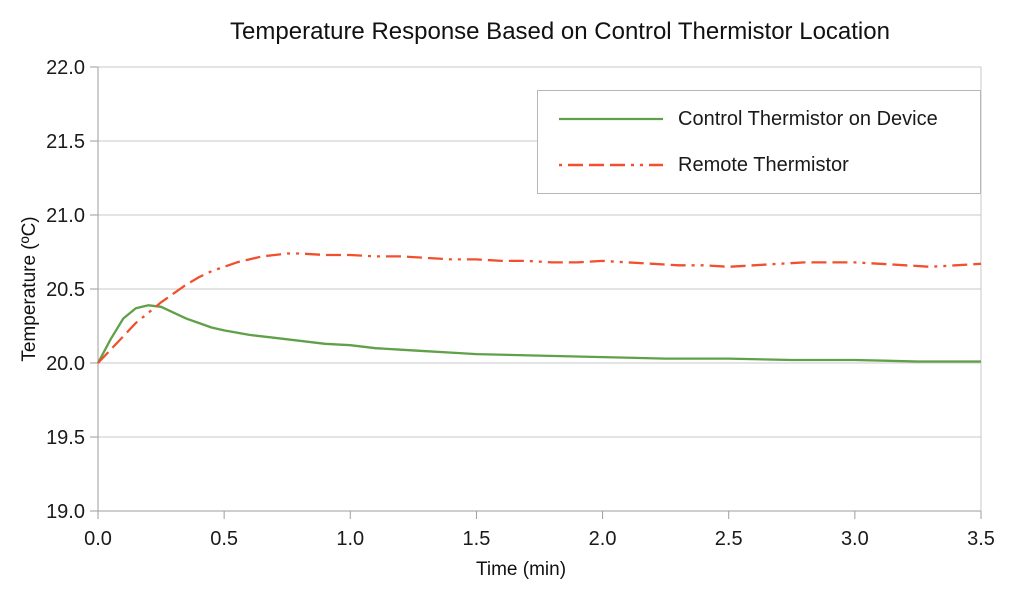 The image size is (1024, 595). I want to click on y-tick-label-21.5: 21.5, so click(65, 142).